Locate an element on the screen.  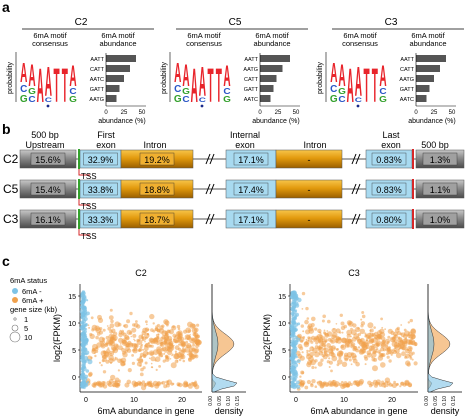
abundance-label: 6mA motif is located at coordinates (118, 35).